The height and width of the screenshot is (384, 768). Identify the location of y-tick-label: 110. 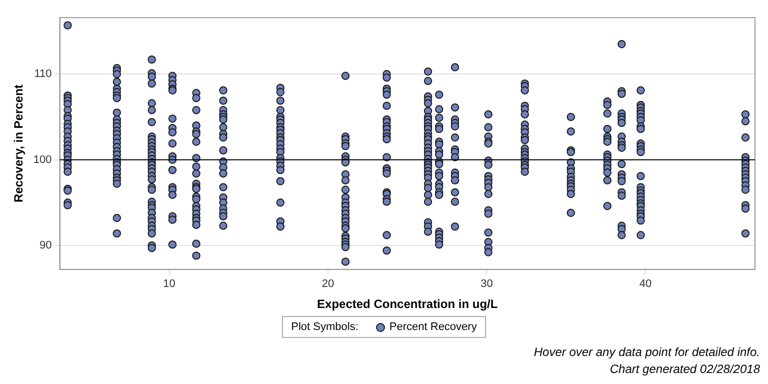
(43, 74).